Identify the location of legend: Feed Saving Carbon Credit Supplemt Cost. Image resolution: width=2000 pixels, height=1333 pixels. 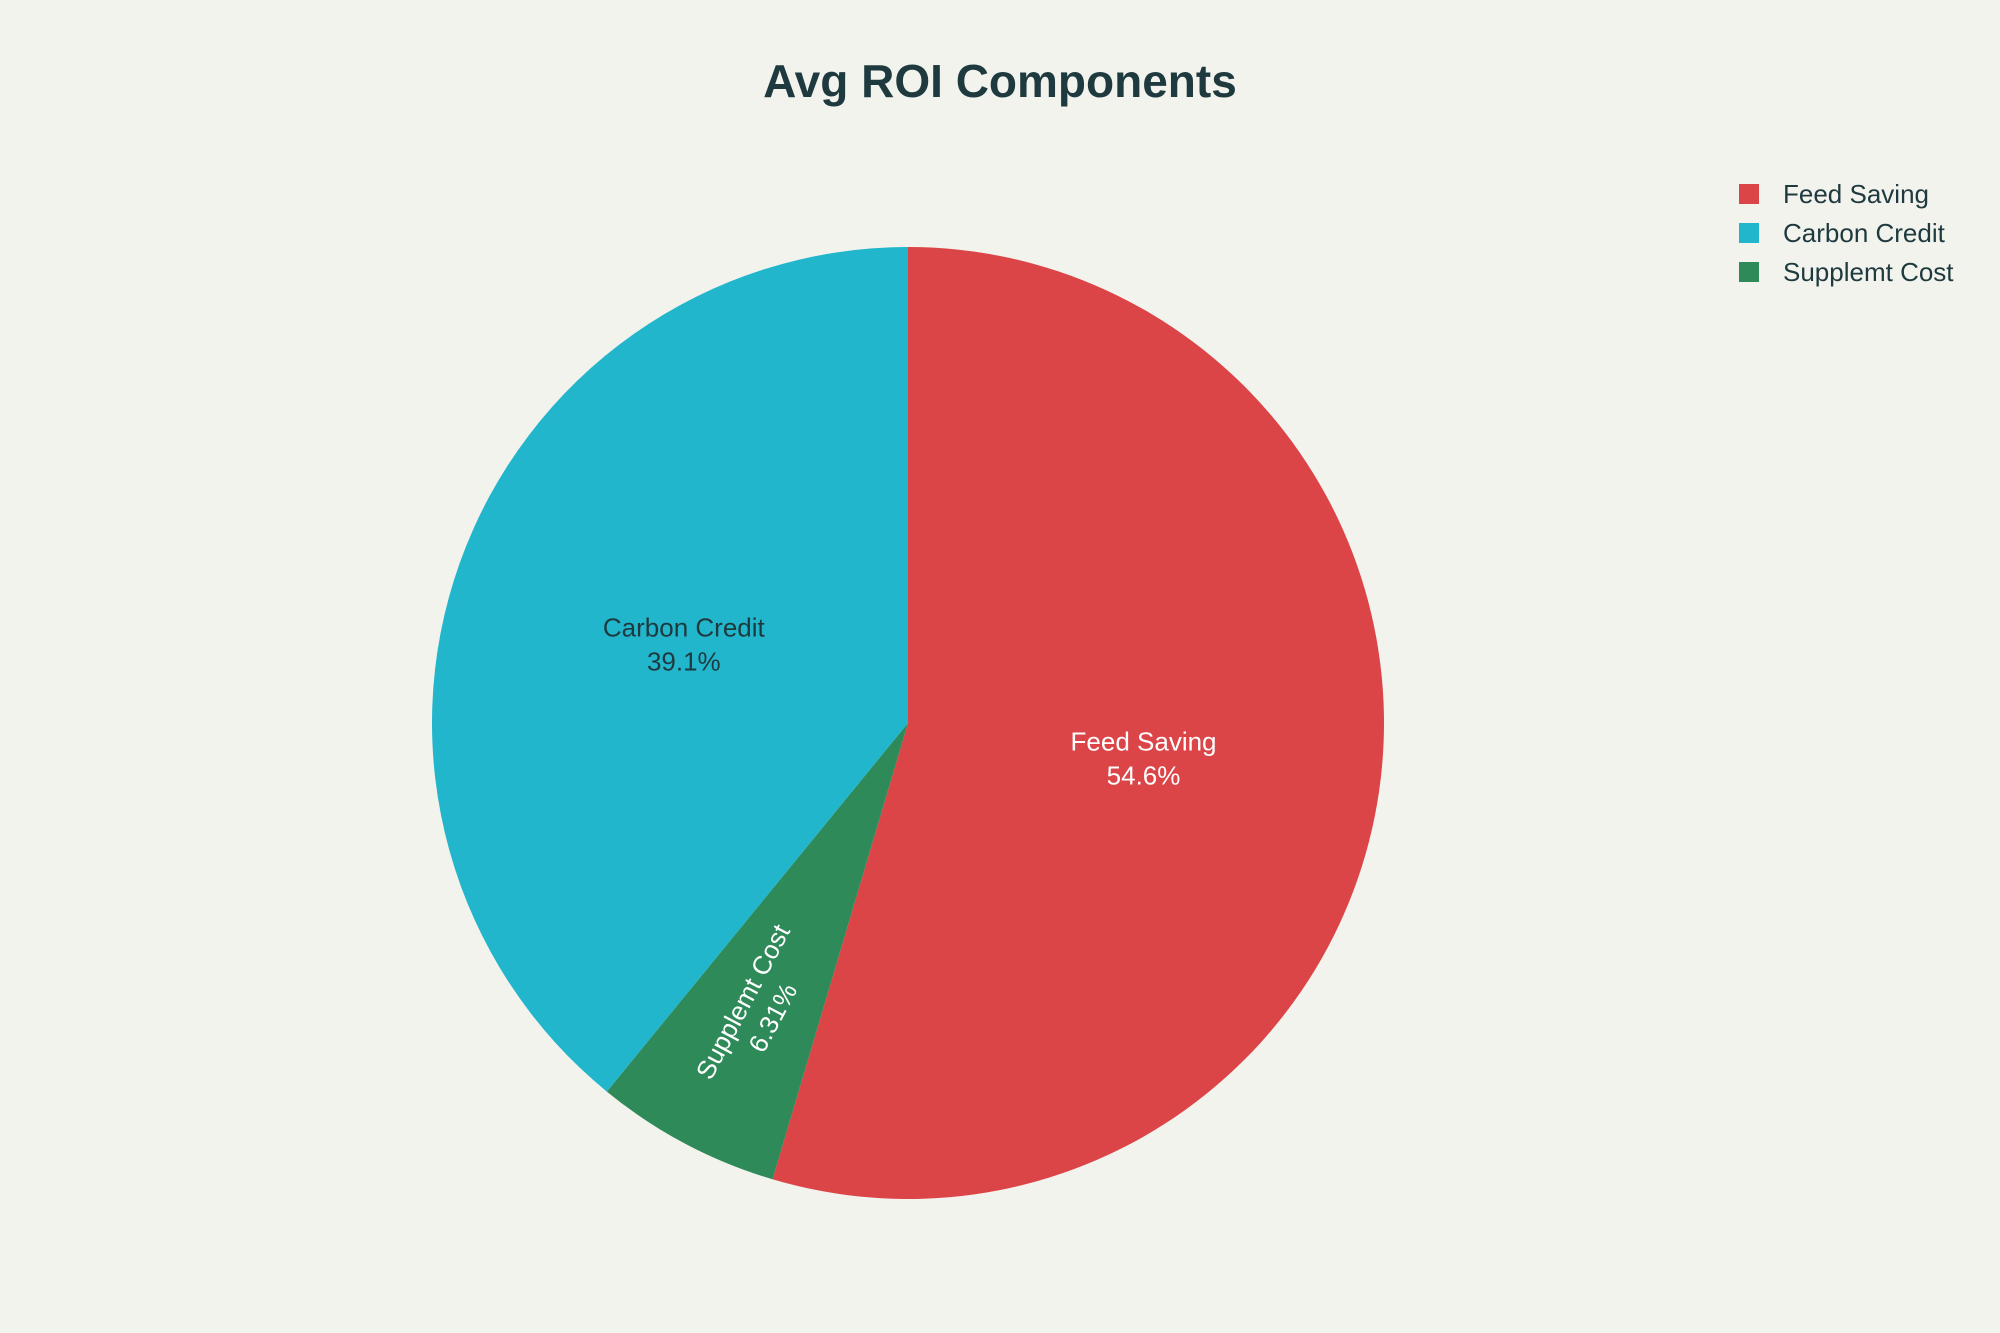
(1846, 233).